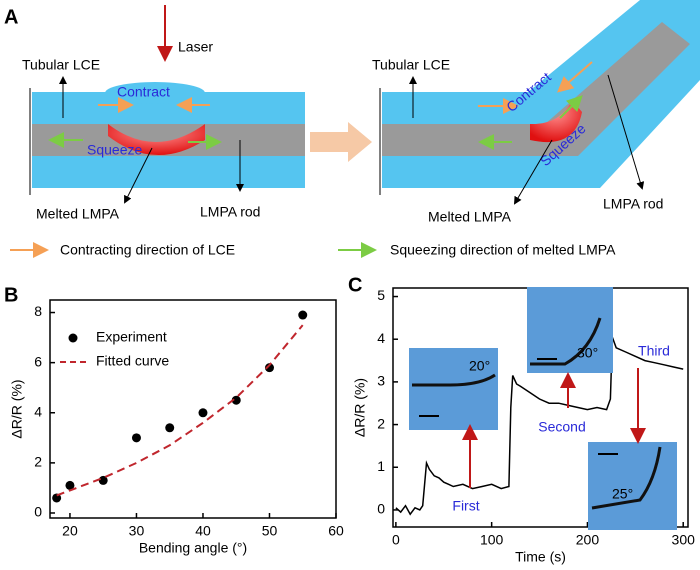 The height and width of the screenshot is (570, 700). Describe the element at coordinates (503, 250) in the screenshot. I see `legend-label: Squeezing direction of melted LMPA` at that location.